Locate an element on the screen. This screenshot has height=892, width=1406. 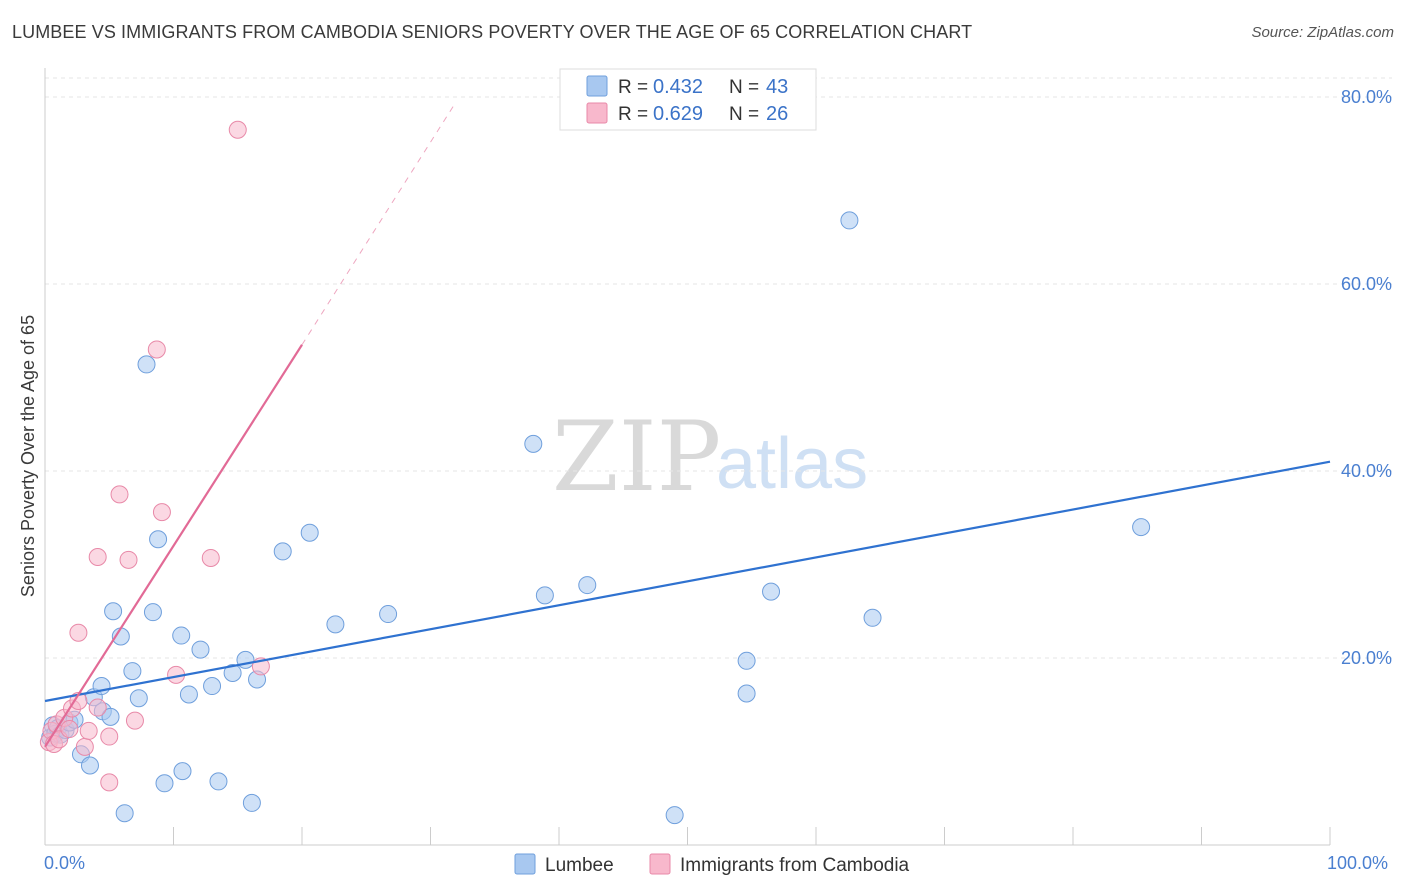
stats-n-value-lumbee: 43 is located at coordinates (777, 87).